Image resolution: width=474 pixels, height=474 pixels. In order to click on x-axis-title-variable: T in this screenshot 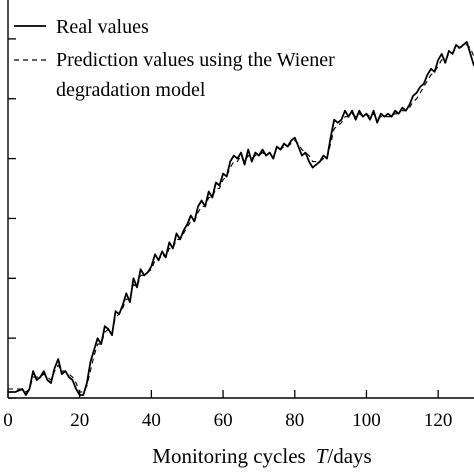, I will do `click(322, 456)`.